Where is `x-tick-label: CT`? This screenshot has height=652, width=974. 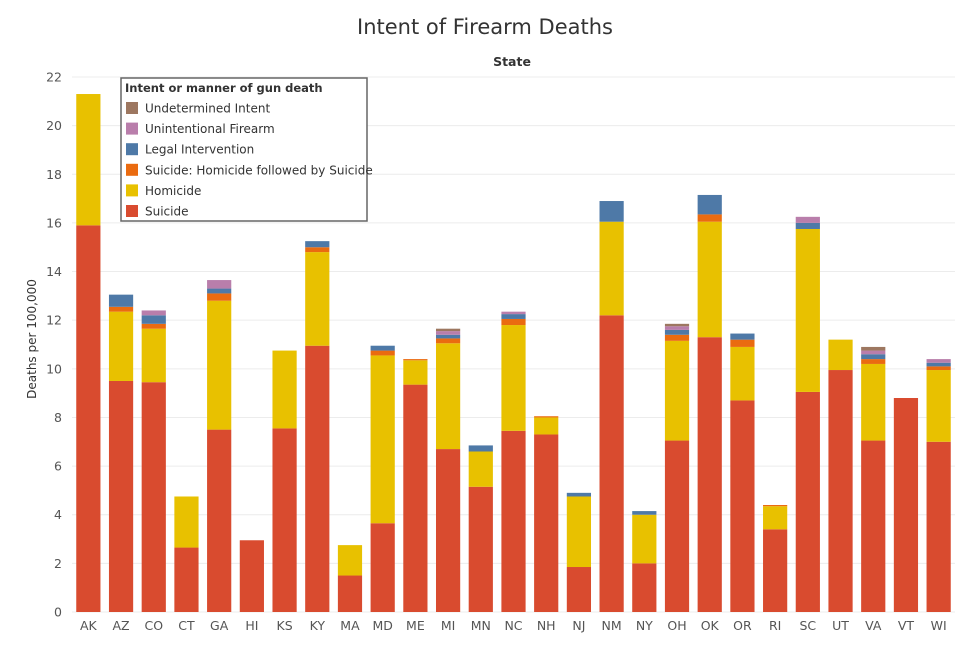
x-tick-label: CT is located at coordinates (186, 625).